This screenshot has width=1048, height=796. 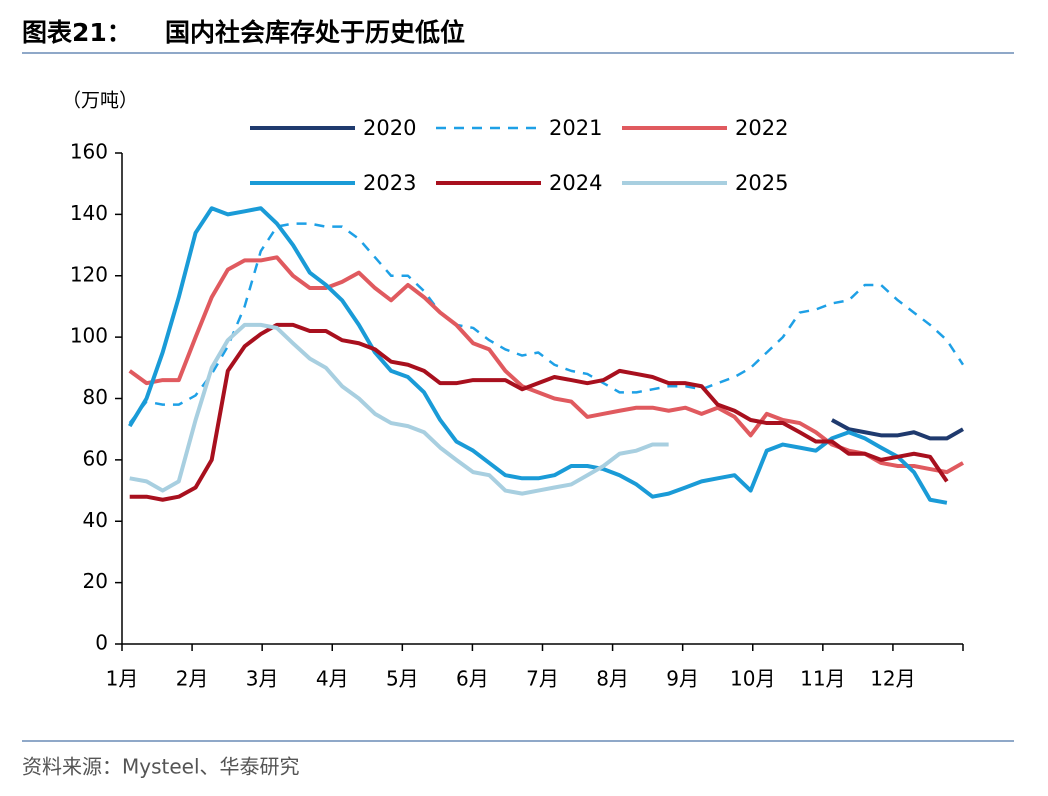 I want to click on x-tick-label: 9月, so click(x=682, y=679).